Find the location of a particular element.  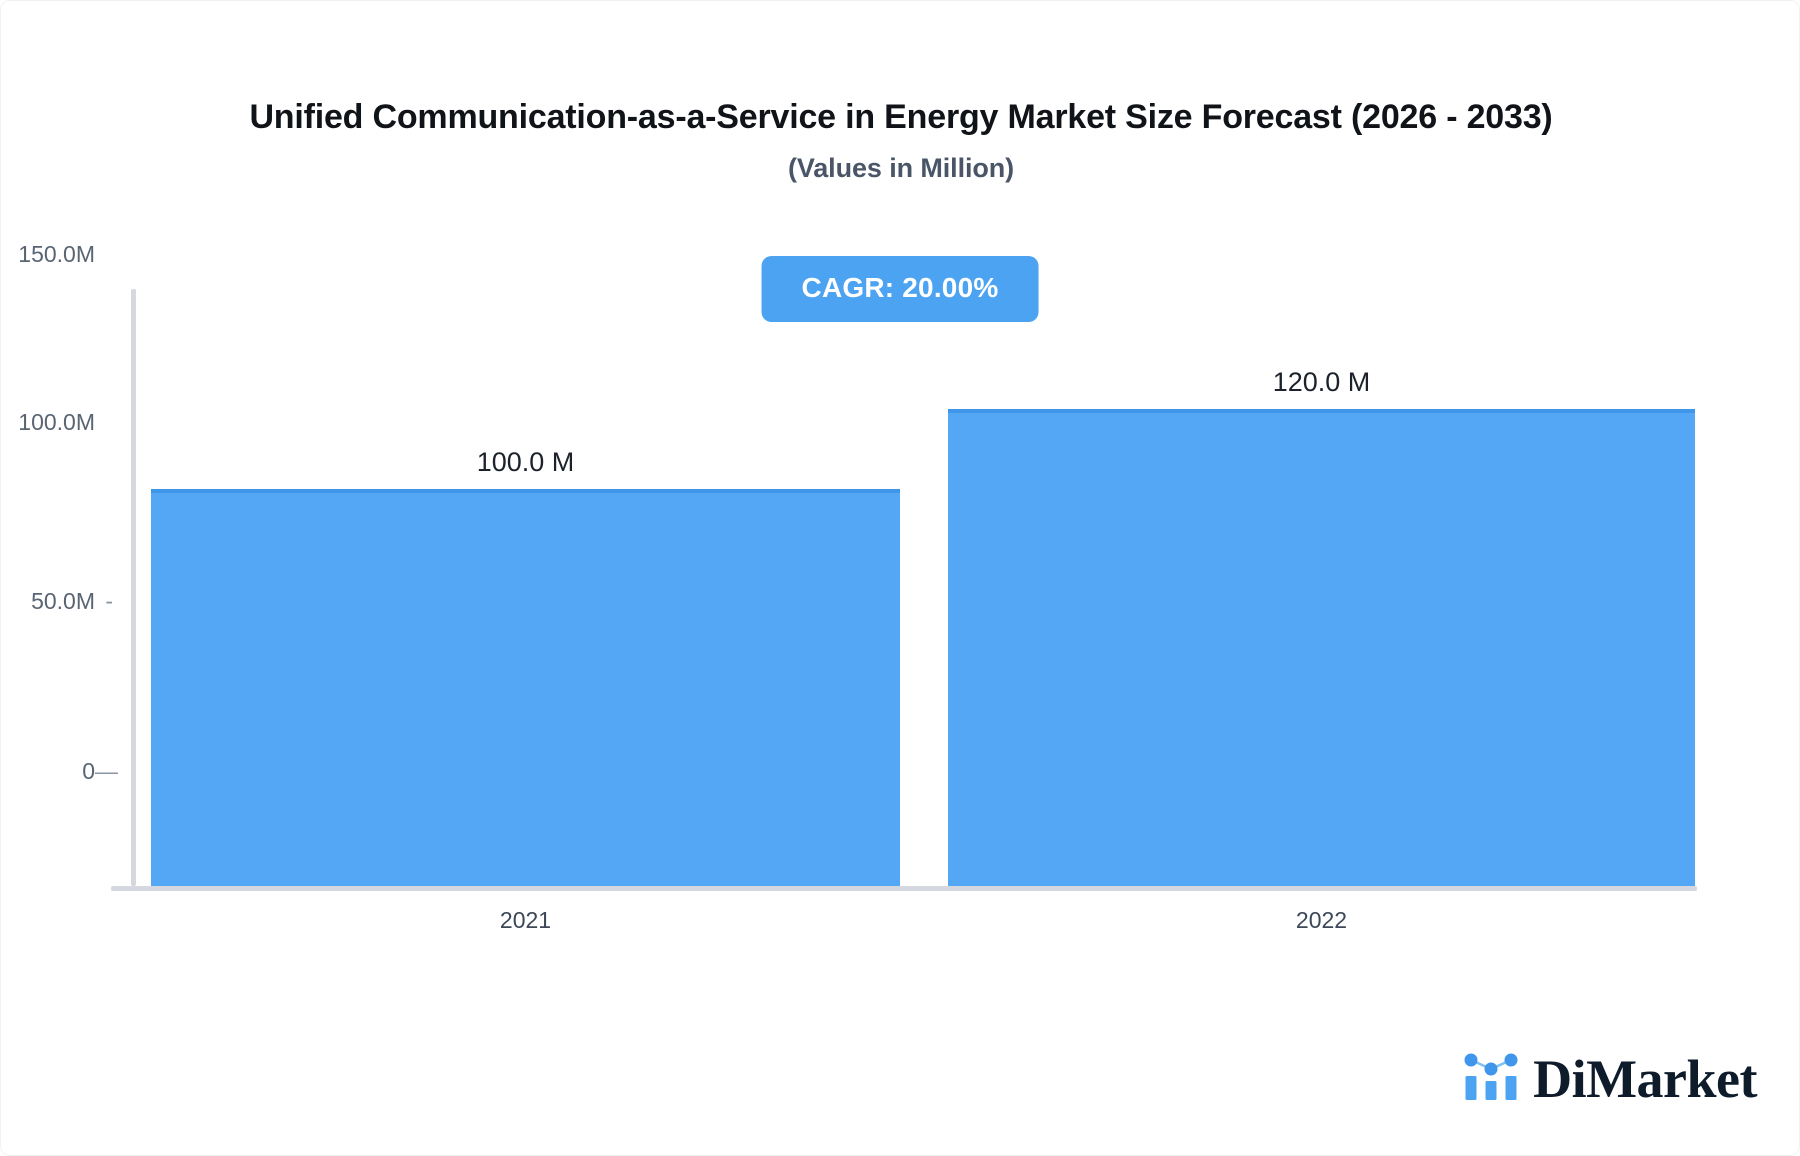

bar-2021 is located at coordinates (525, 687).